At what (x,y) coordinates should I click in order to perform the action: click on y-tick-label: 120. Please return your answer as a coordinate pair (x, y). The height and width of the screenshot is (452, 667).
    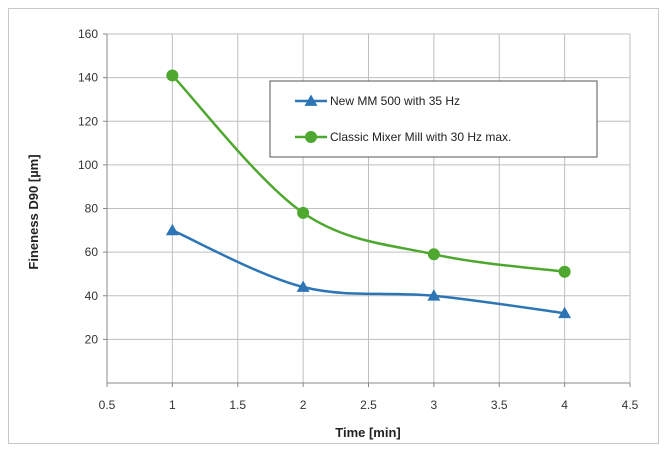
    Looking at the image, I should click on (88, 121).